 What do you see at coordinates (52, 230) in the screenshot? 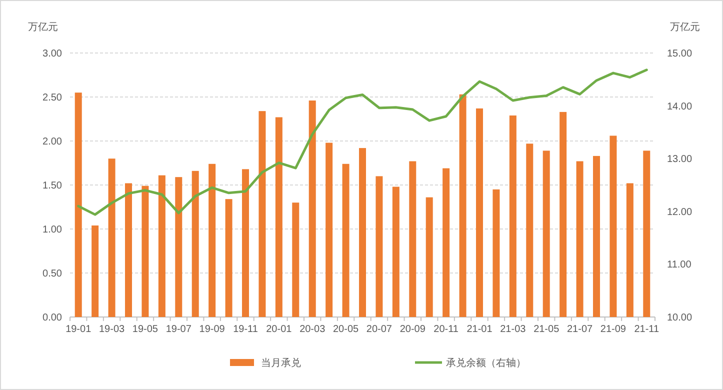
I see `ytick: 1.00` at bounding box center [52, 230].